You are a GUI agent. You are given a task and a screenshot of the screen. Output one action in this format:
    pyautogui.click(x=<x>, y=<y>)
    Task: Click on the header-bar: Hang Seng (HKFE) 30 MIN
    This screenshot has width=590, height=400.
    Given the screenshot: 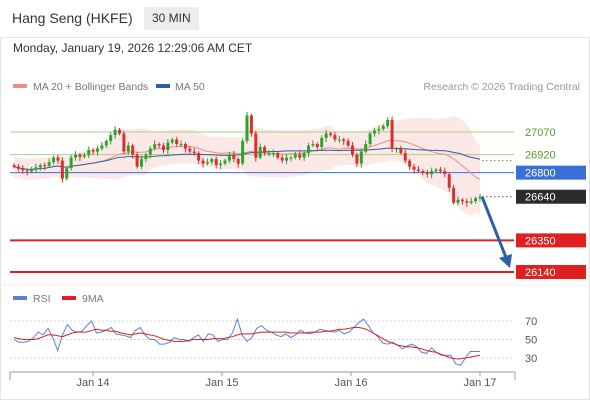 What is the action you would take?
    pyautogui.click(x=295, y=19)
    